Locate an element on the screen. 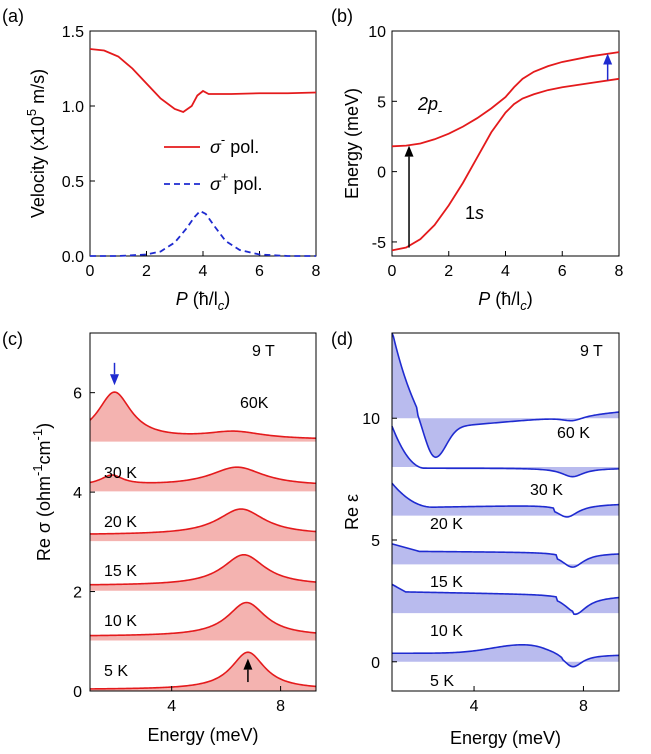  annotation-1s: 1s is located at coordinates (474, 213).